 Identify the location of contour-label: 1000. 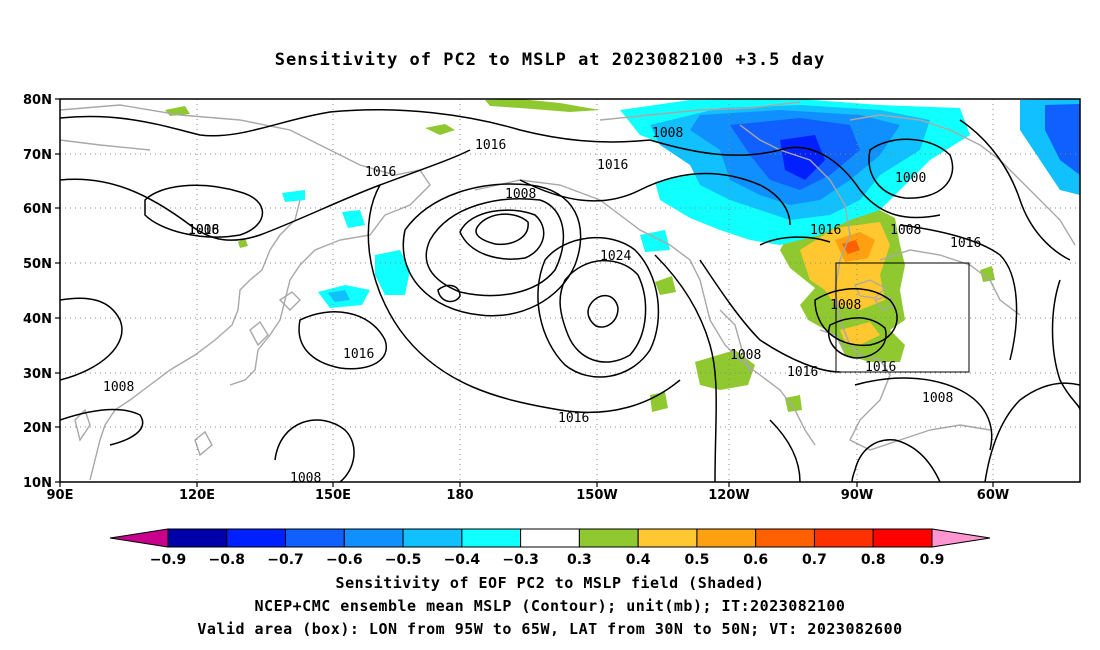
(910, 178).